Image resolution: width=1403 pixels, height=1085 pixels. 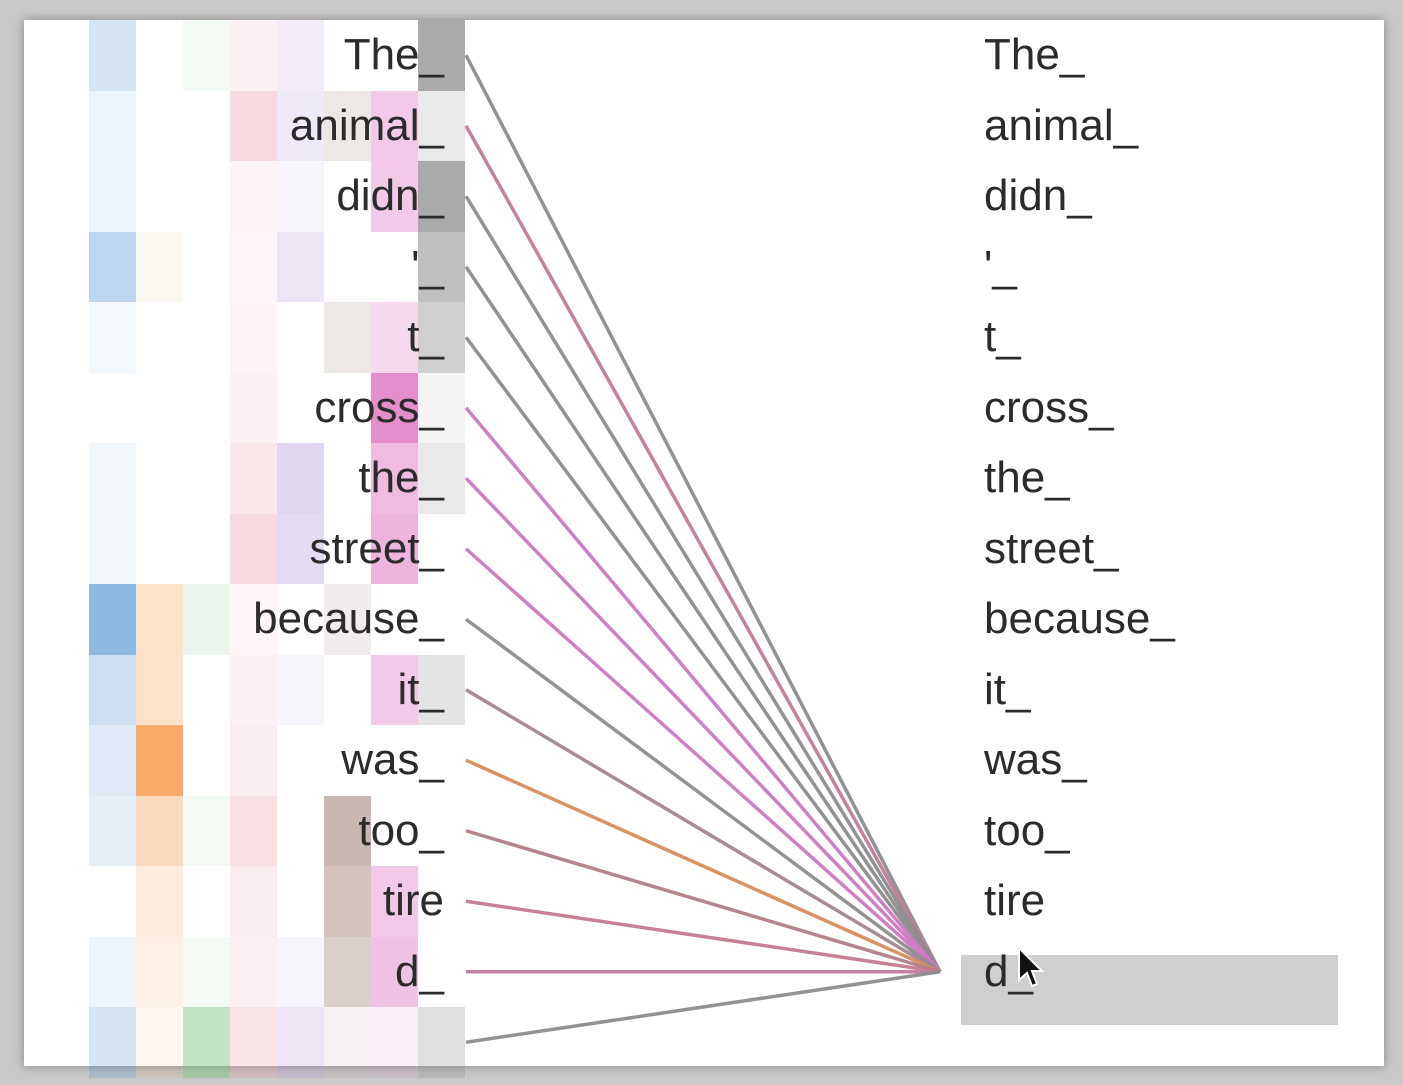 I want to click on source-token: it_, so click(x=420, y=689).